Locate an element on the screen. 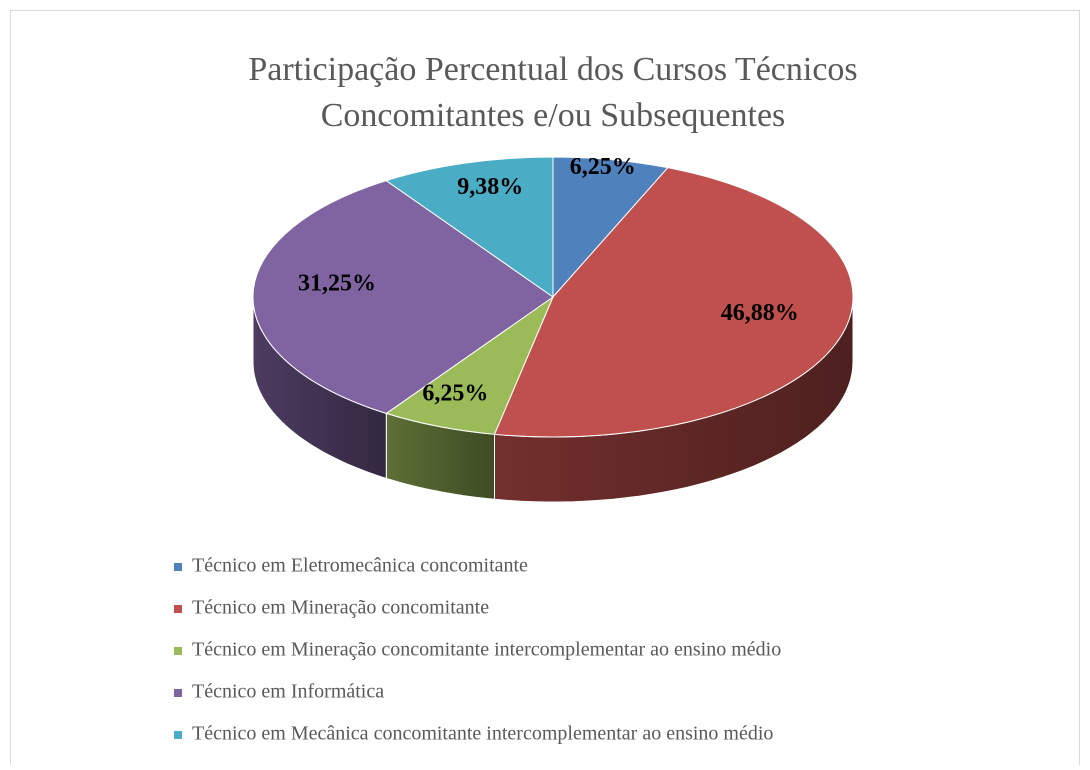 This screenshot has width=1090, height=770. legend-label: Técnico em Eletromecânica concomitante is located at coordinates (360, 566).